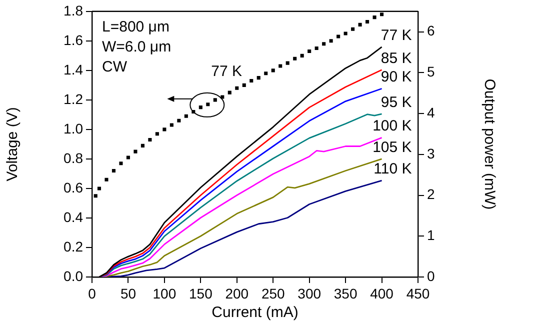 The height and width of the screenshot is (326, 542). I want to click on y-tick-label: 1.6, so click(74, 40).